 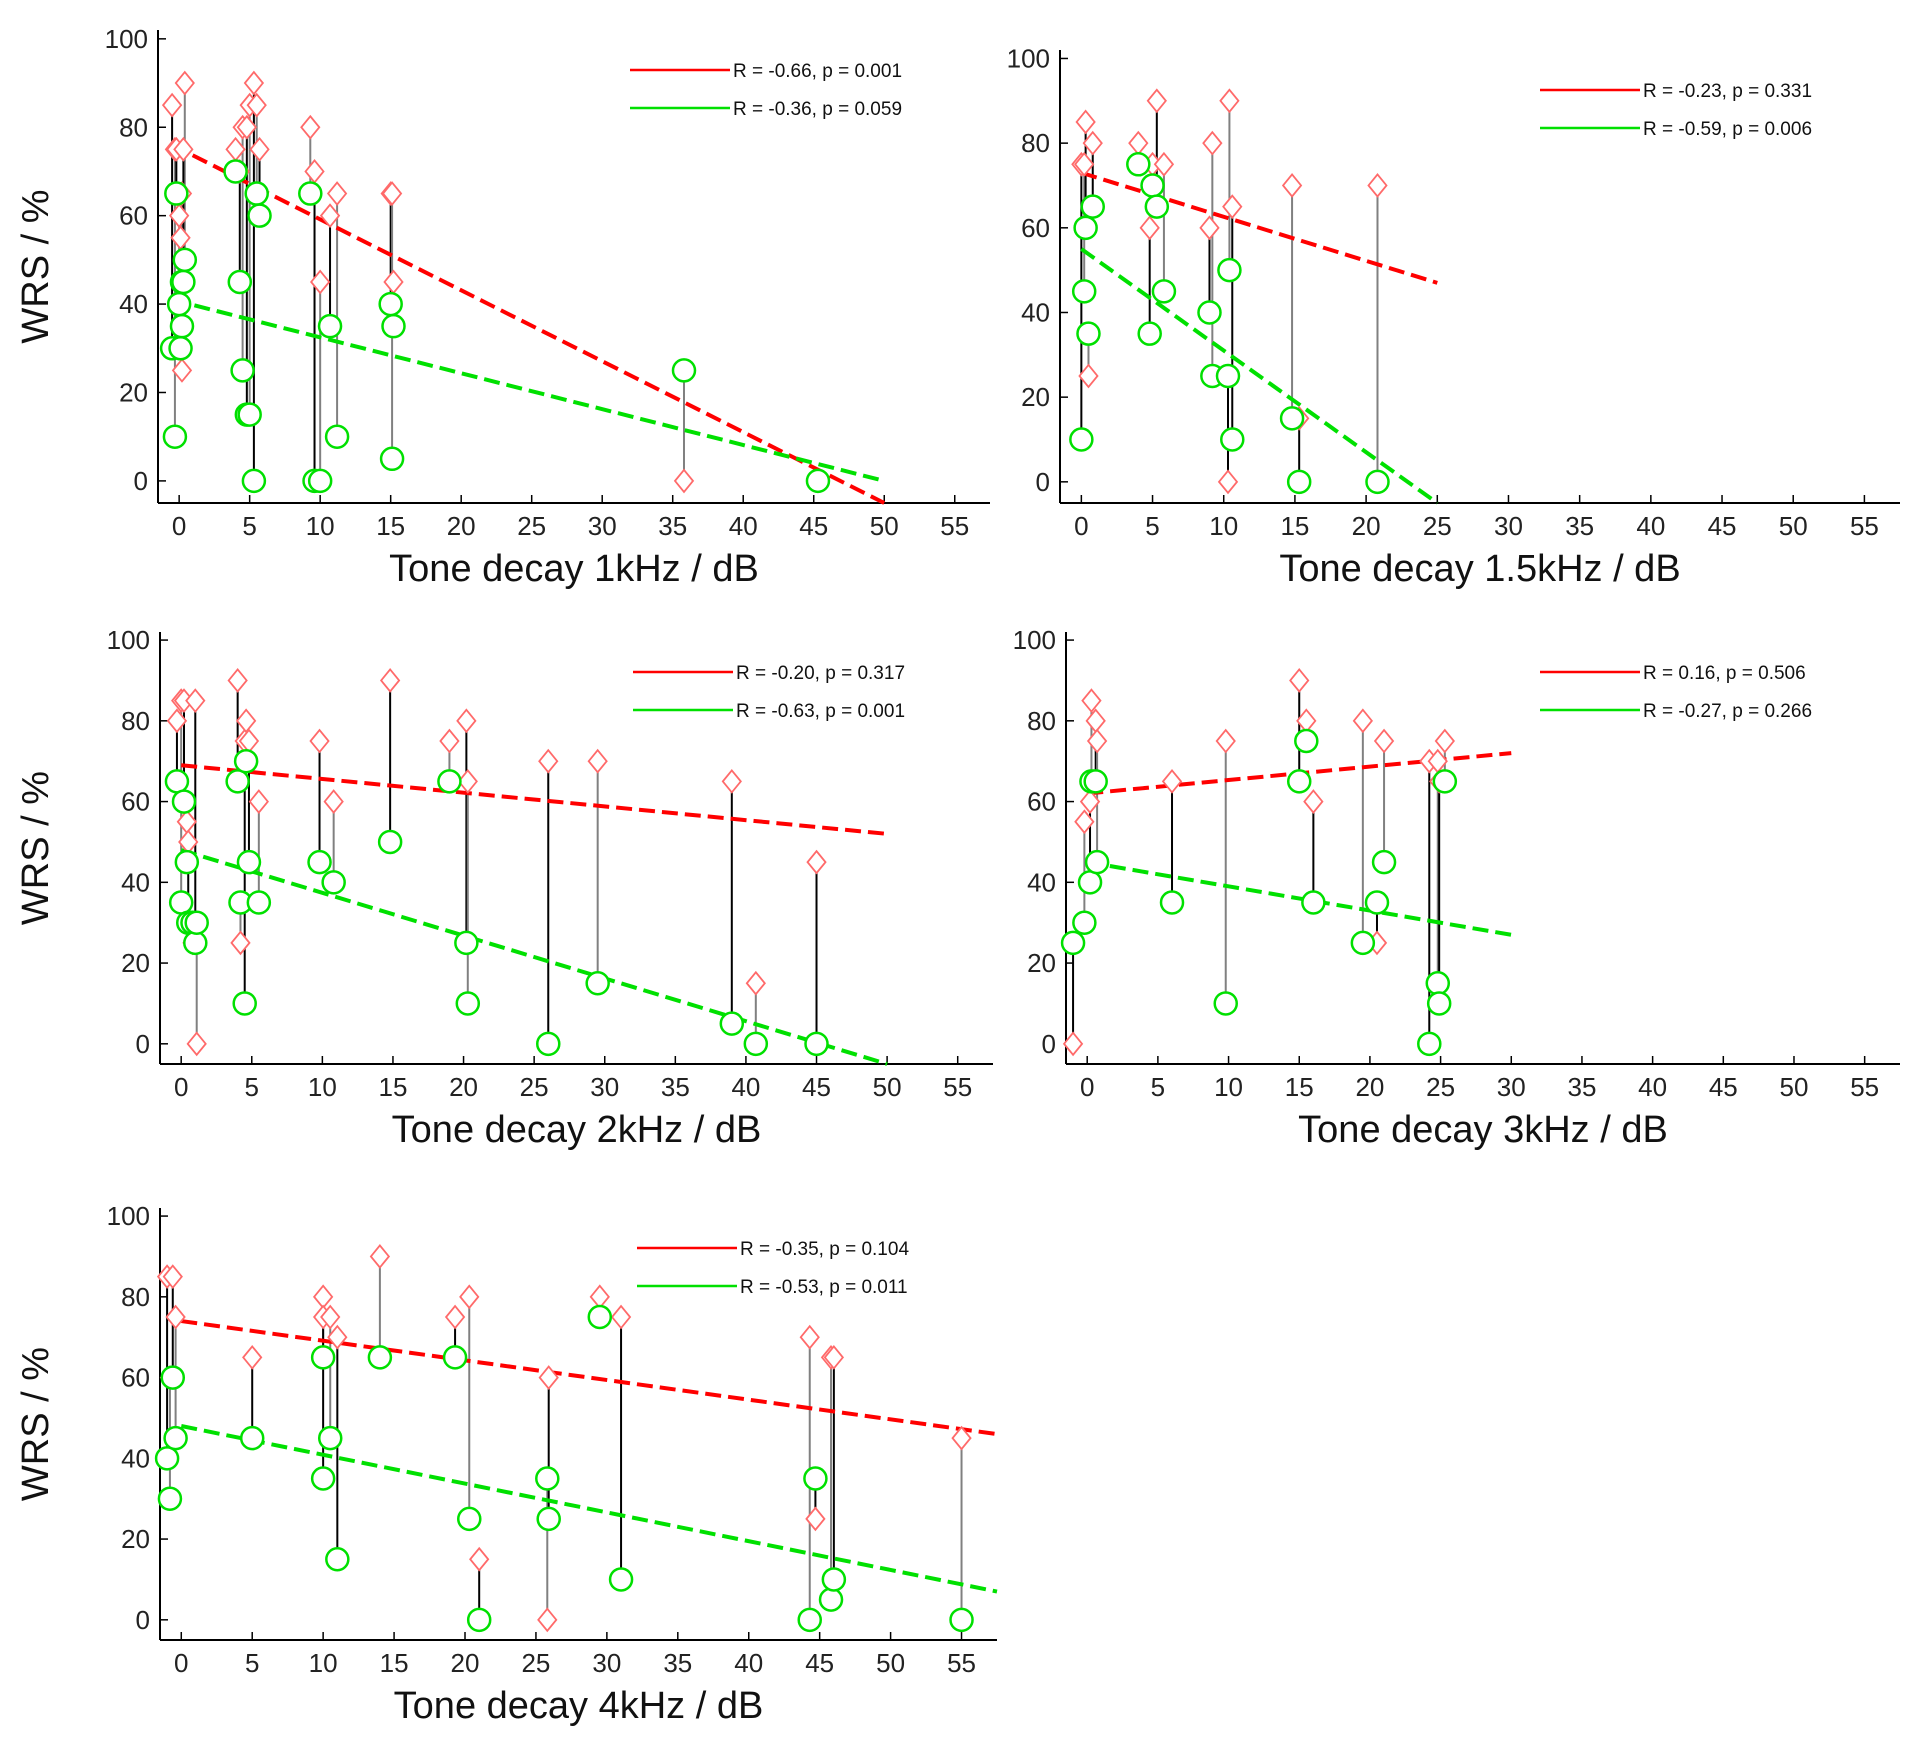 I want to click on x-axis-label: Tone decay 3kHz / dB, so click(x=1483, y=1130).